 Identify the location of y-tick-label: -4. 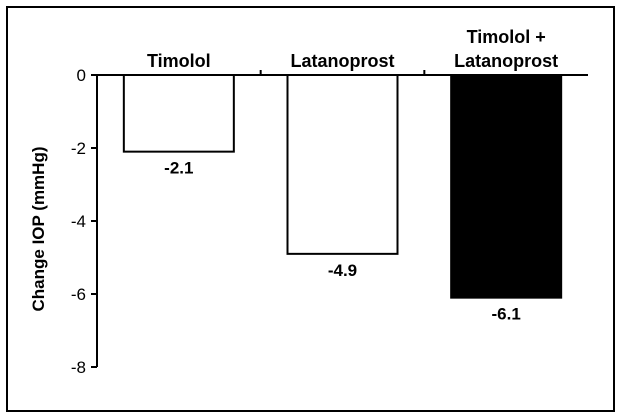
(78, 221).